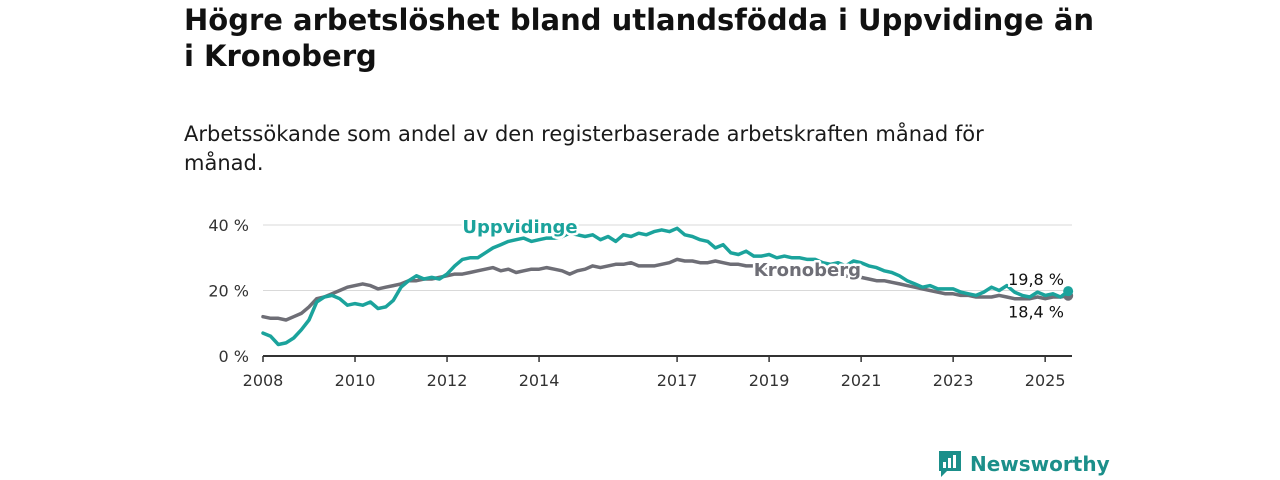 The height and width of the screenshot is (480, 1280). Describe the element at coordinates (950, 464) in the screenshot. I see `newsworthy-logo-icon` at that location.